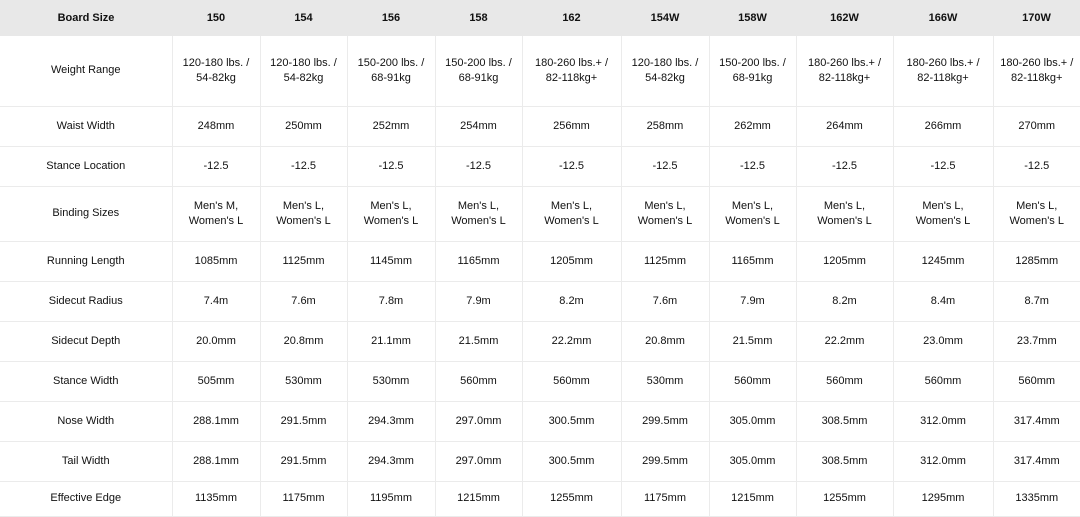  Describe the element at coordinates (665, 499) in the screenshot. I see `table-cell: 1175mm` at that location.